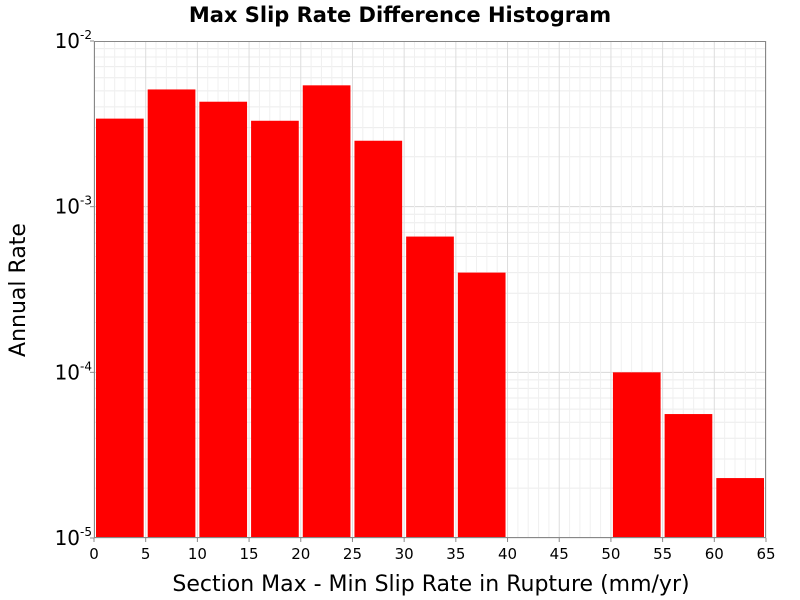 The width and height of the screenshot is (800, 600). Describe the element at coordinates (455, 554) in the screenshot. I see `x-tick-label: 35` at that location.